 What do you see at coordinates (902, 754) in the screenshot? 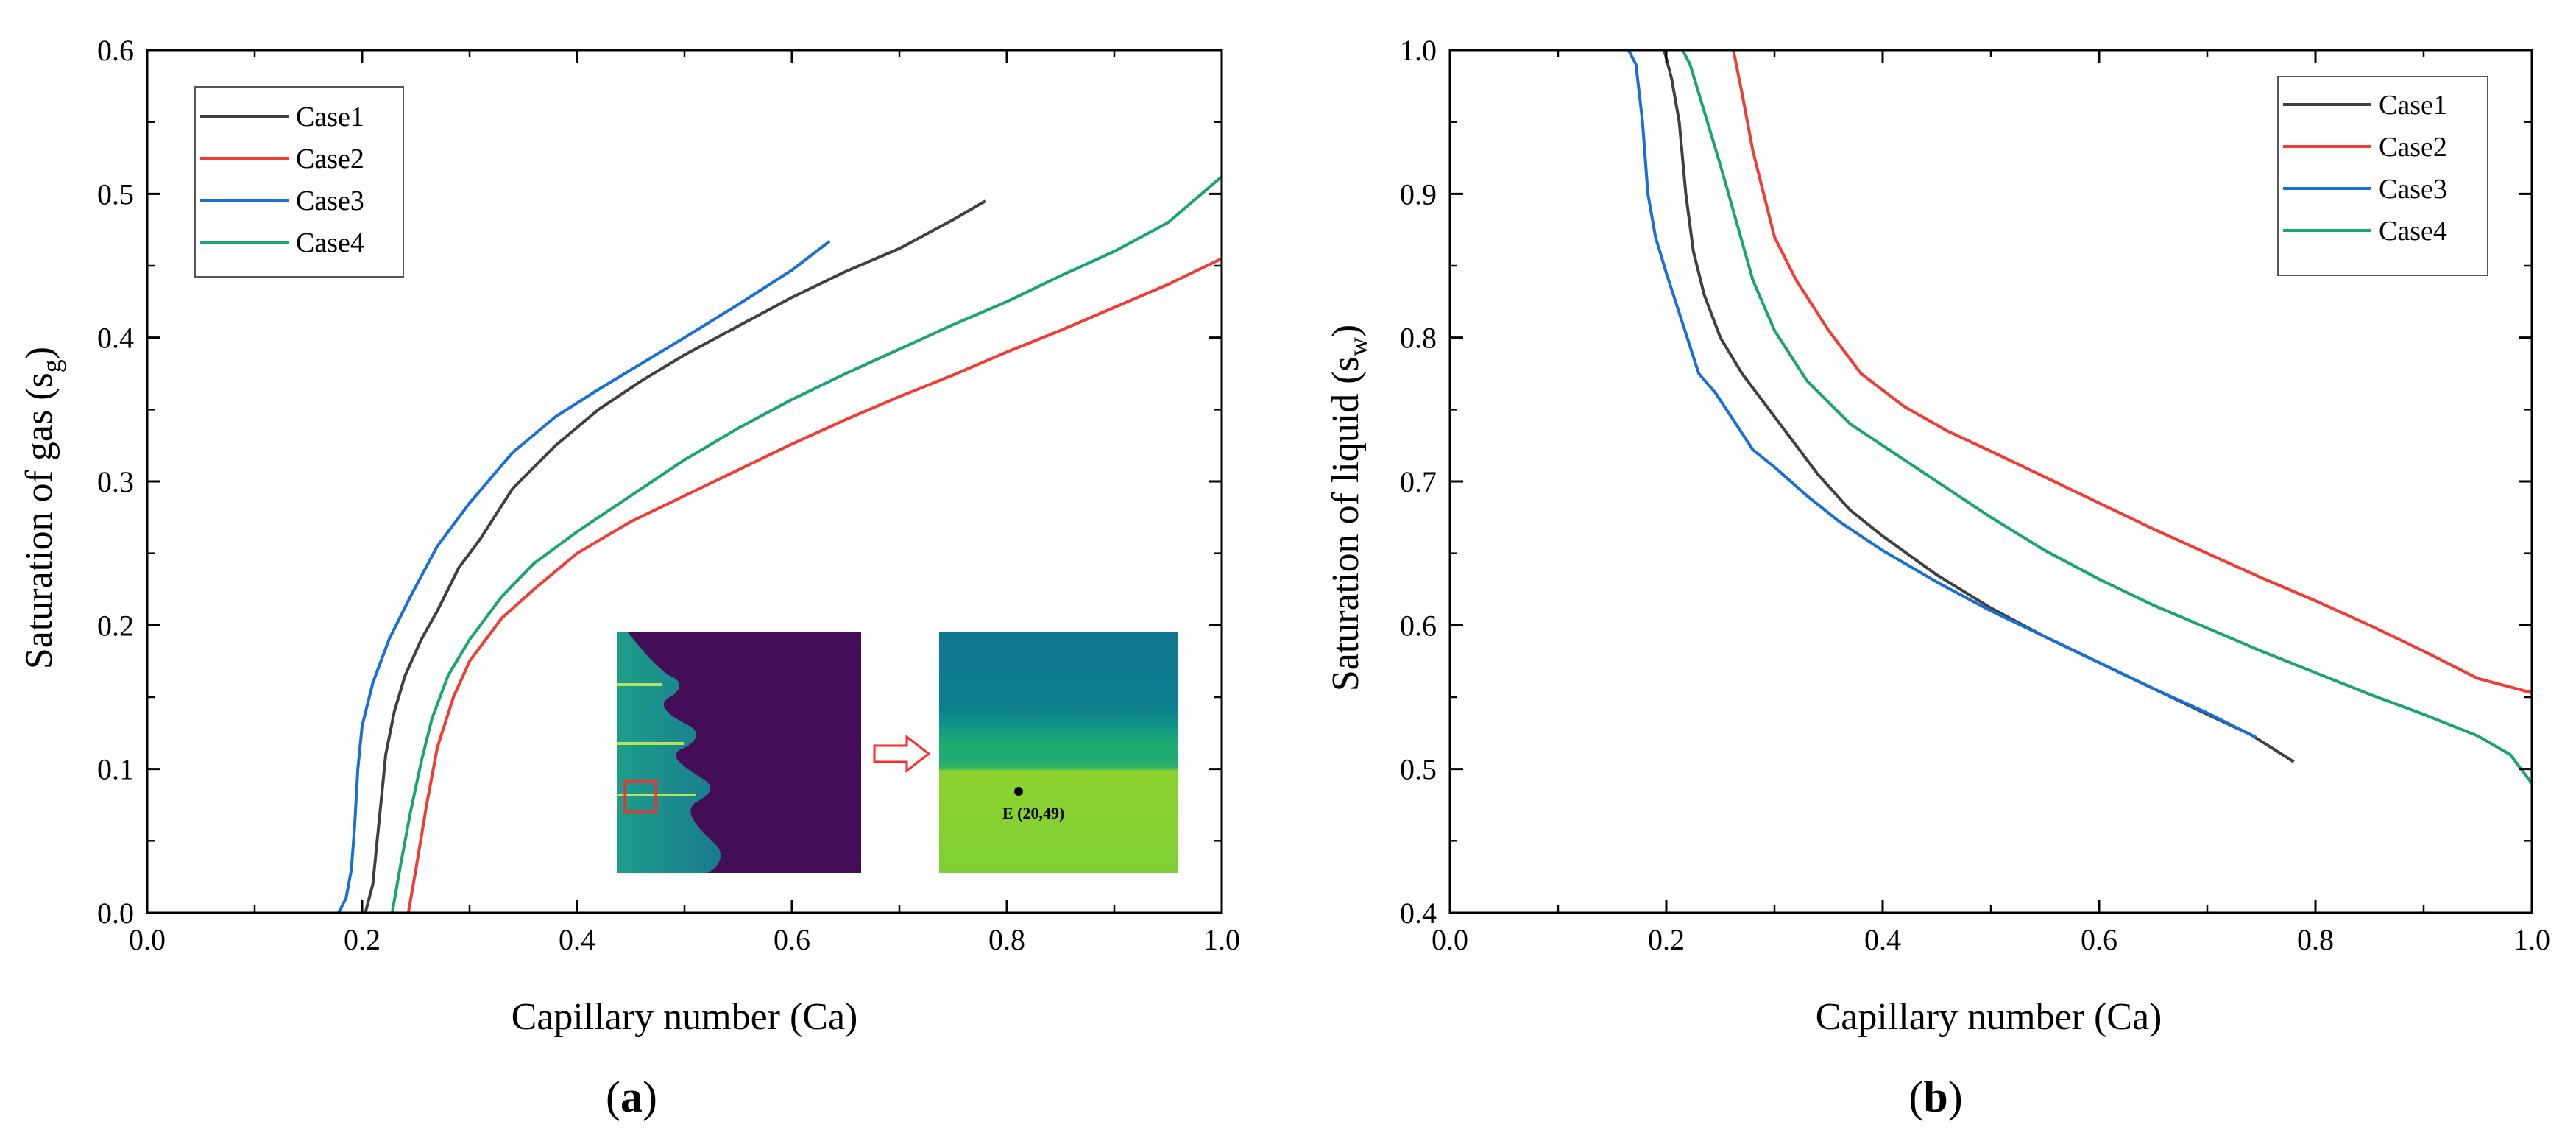
I see `arrow-right-icon` at bounding box center [902, 754].